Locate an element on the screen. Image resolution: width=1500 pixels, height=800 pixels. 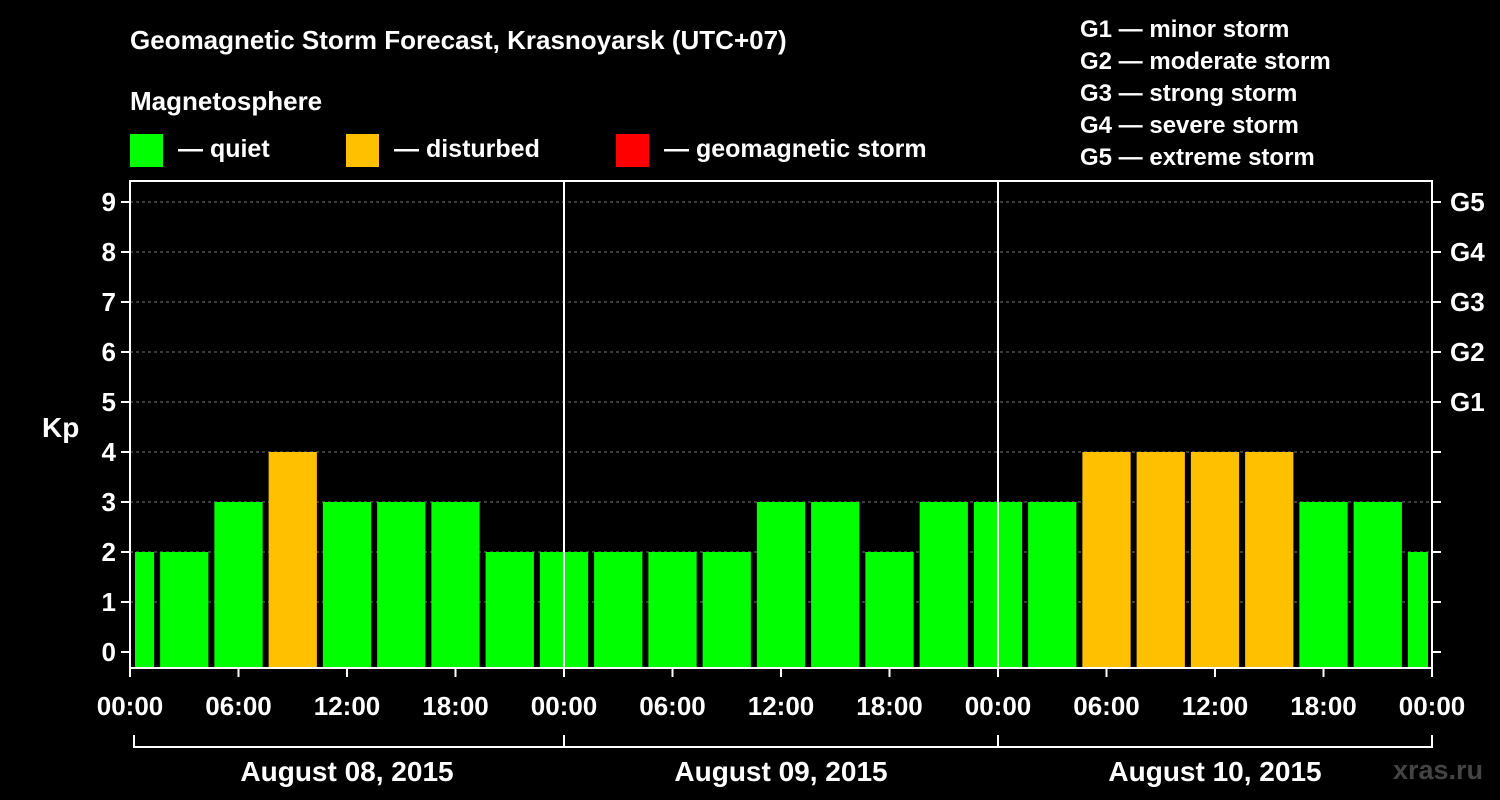
storm-scale-g3: G3 — strong storm is located at coordinates (1188, 93).